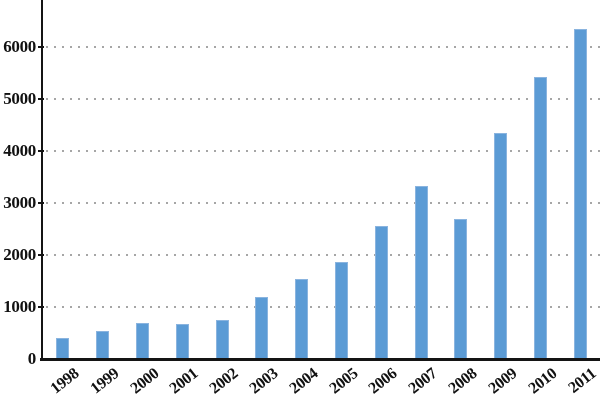 This screenshot has height=400, width=600. I want to click on bar-2010, so click(540, 217).